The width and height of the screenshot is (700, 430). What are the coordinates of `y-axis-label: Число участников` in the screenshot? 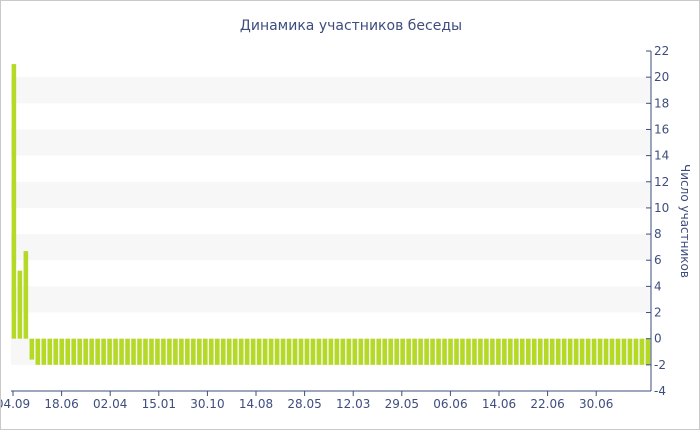 It's located at (685, 221).